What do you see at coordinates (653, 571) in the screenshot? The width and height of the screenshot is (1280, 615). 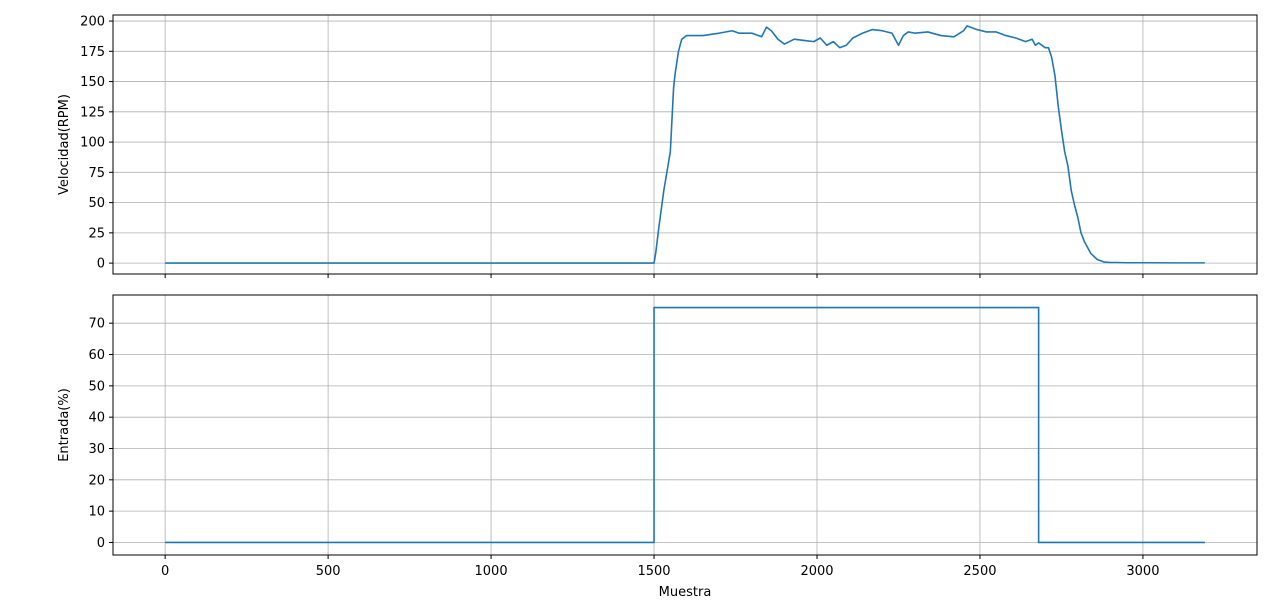 I see `input-chart-xtick-label: 1500` at bounding box center [653, 571].